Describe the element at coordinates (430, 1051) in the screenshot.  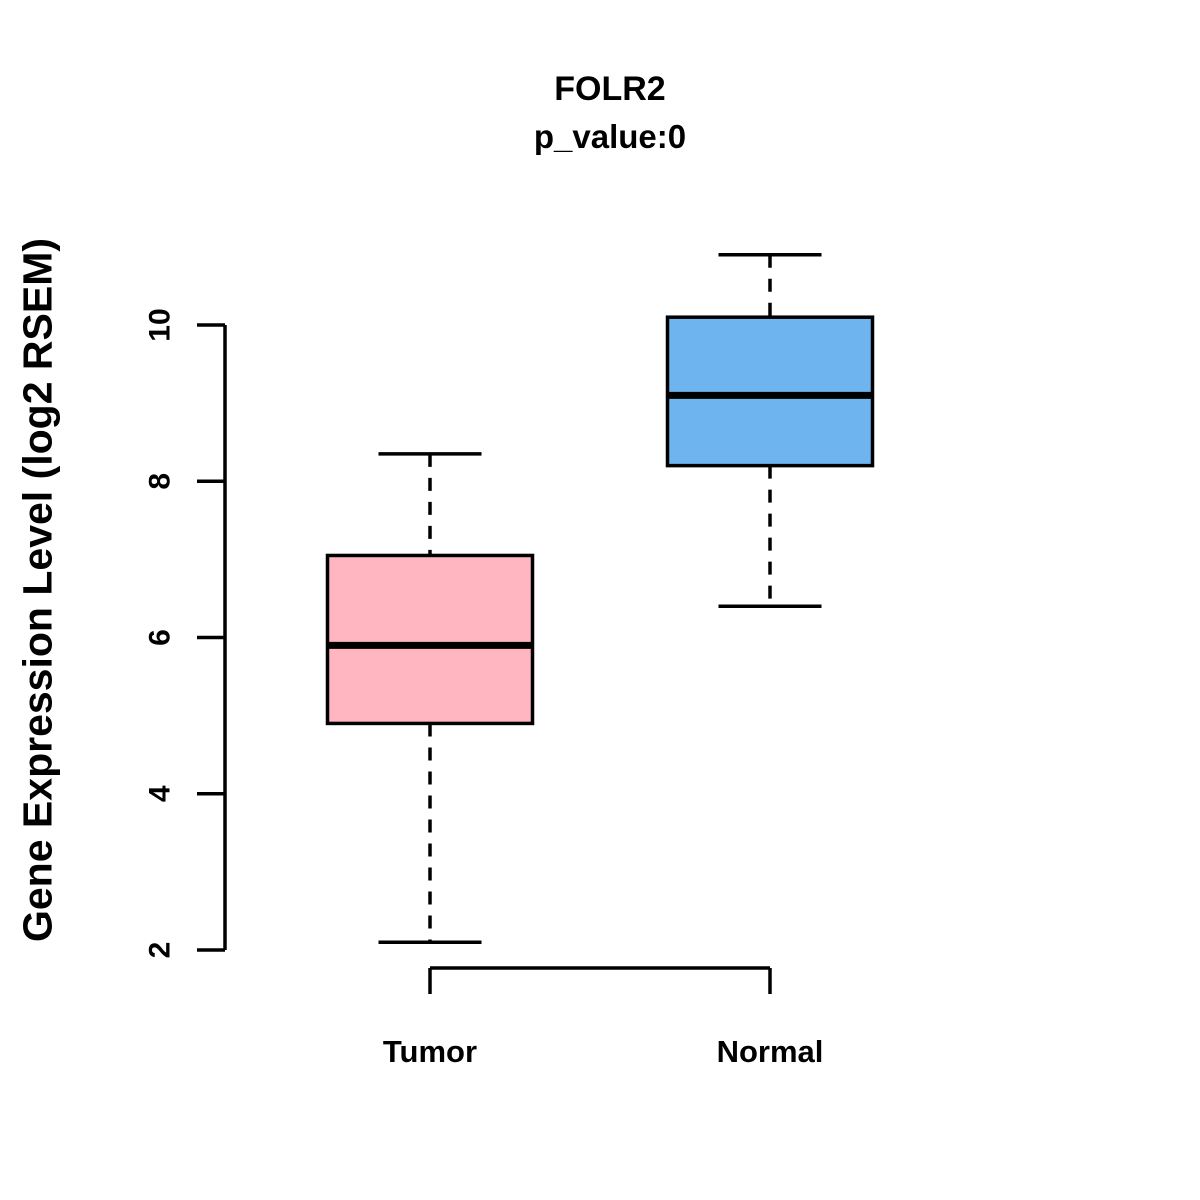
I see `category-label-tumor: Tumor` at that location.